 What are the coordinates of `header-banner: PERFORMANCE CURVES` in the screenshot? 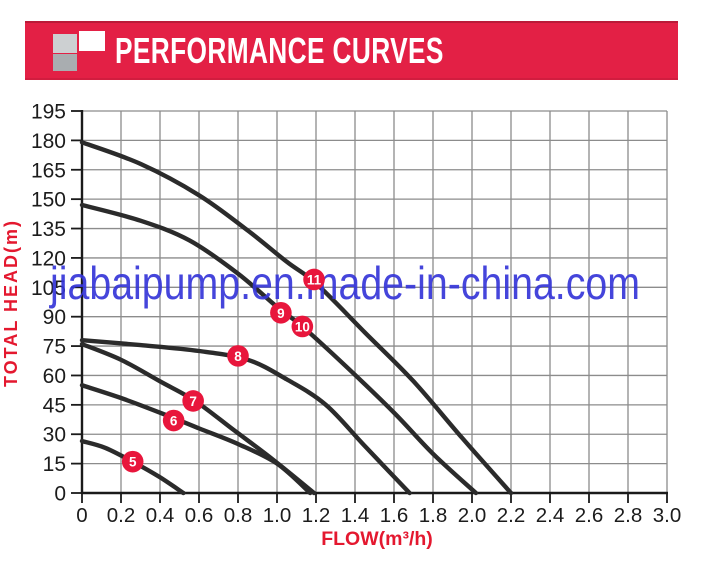 It's located at (351, 50).